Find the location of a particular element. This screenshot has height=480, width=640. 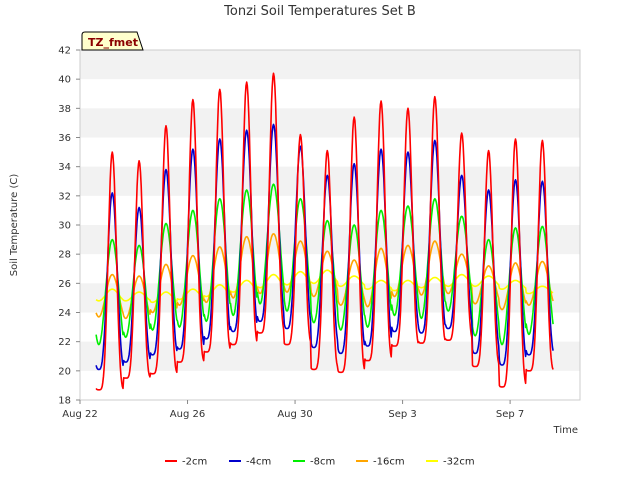

badge-shape is located at coordinates (112, 41).